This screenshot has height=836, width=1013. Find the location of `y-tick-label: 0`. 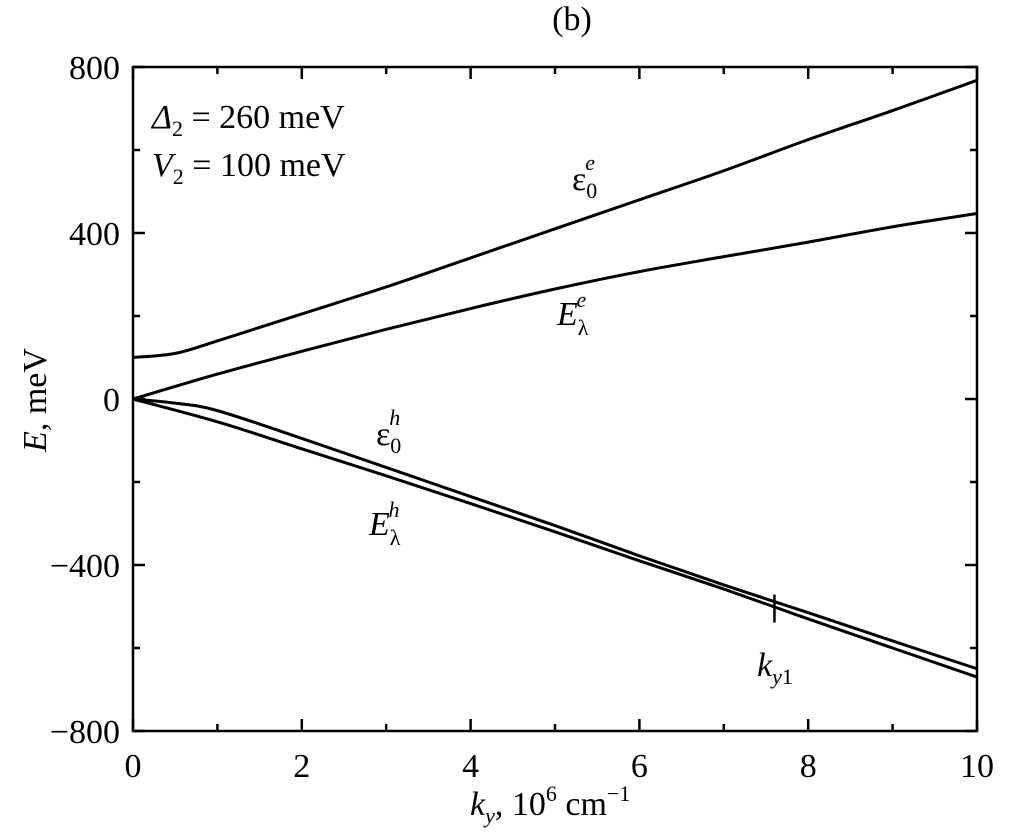

y-tick-label: 0 is located at coordinates (111, 400).